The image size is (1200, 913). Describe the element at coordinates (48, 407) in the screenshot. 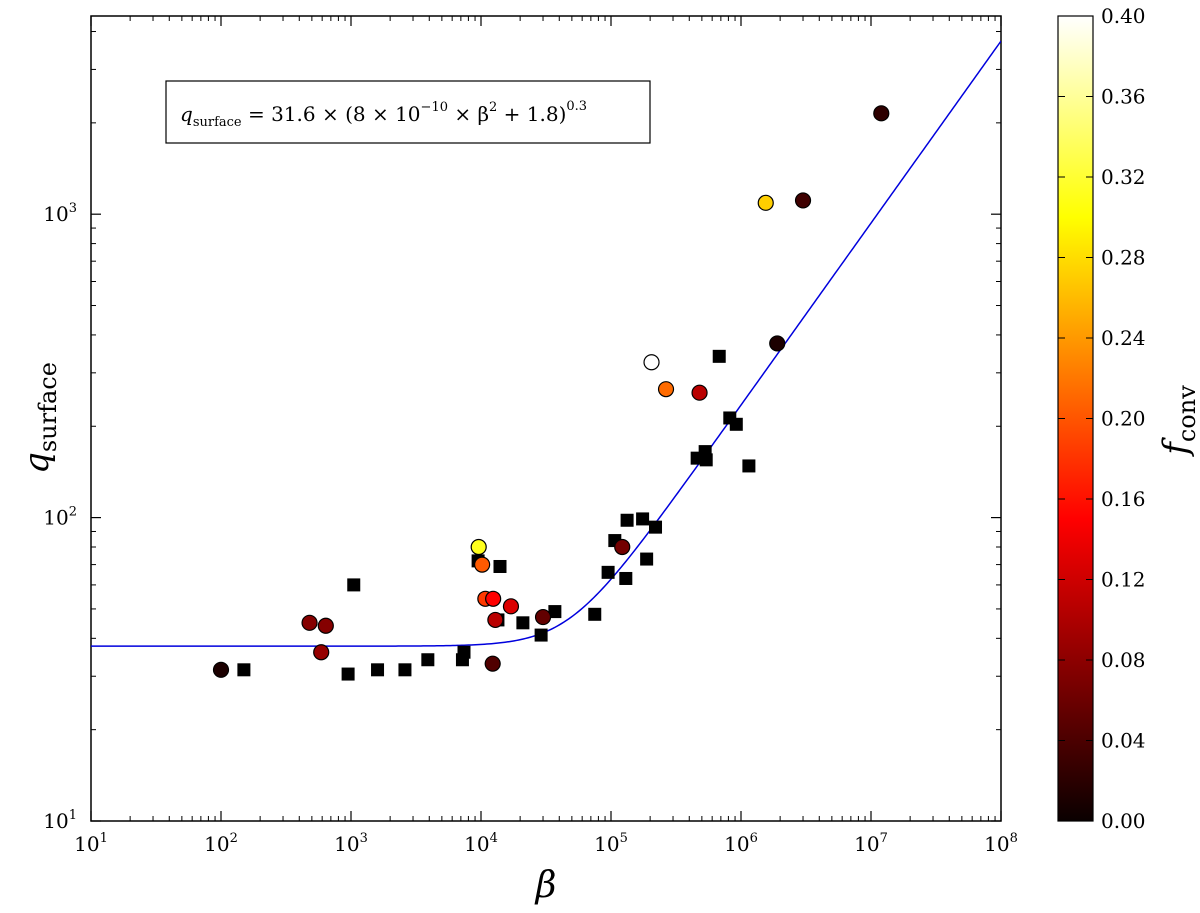

I see `y-axis-title-sub: surface` at that location.